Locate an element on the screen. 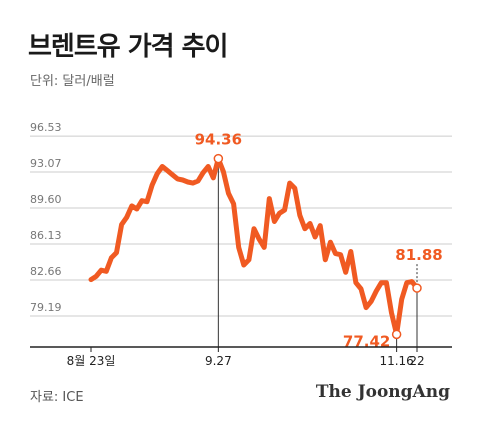 The image size is (480, 422). chart-title: 브렌트유 가격 추이 is located at coordinates (128, 47).